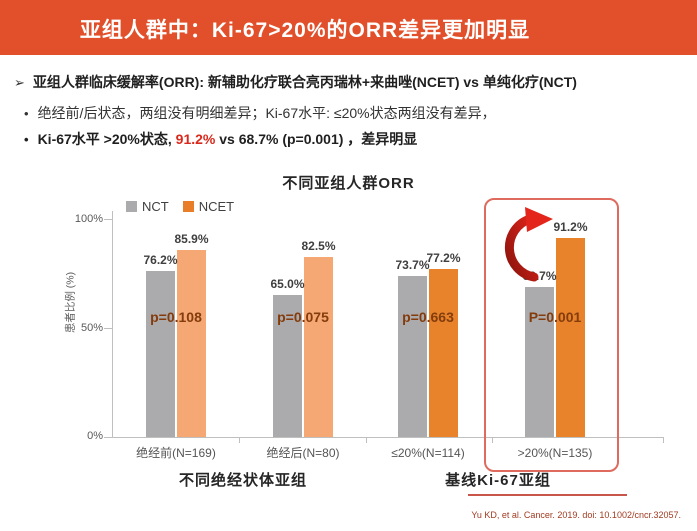 The width and height of the screenshot is (697, 531). What do you see at coordinates (555, 453) in the screenshot?
I see `category-label-3: >20%(N=135)` at bounding box center [555, 453].